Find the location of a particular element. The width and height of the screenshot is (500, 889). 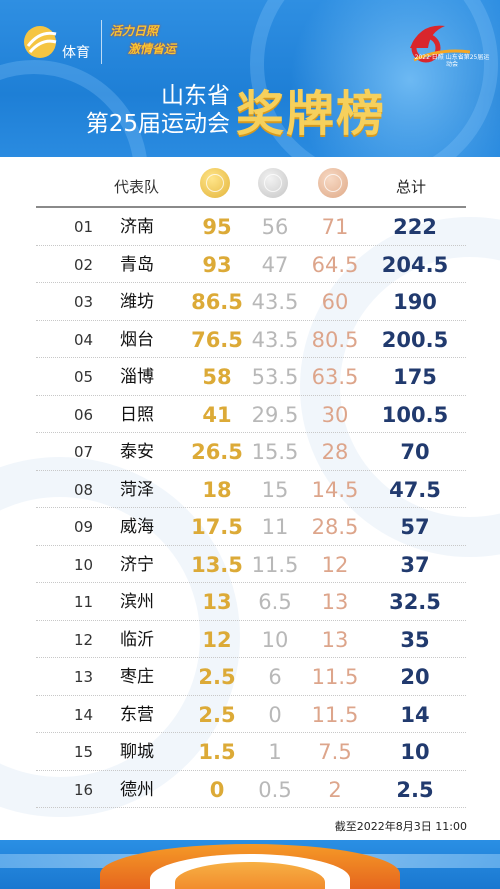

table-row: 03 潍坊 86.5 43.5 60 190 is located at coordinates (251, 302).